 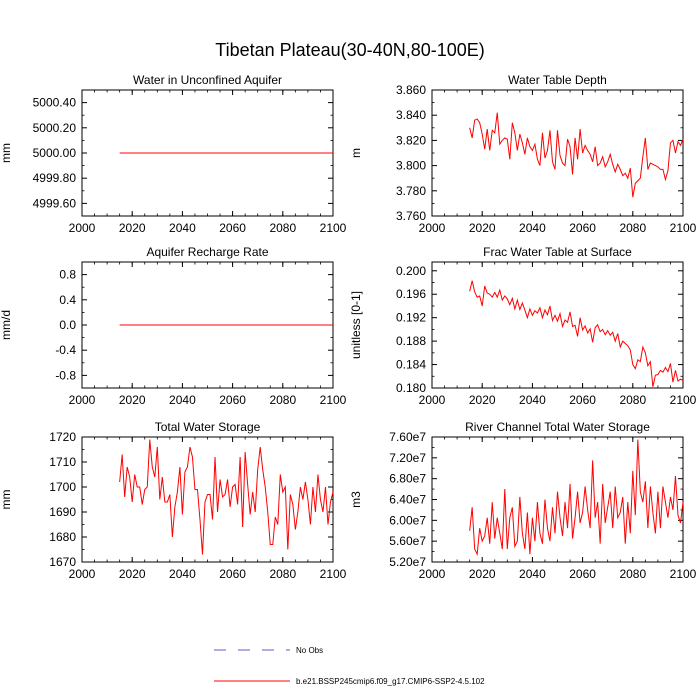 I want to click on y-tick-label: 0.184, so click(x=411, y=365).